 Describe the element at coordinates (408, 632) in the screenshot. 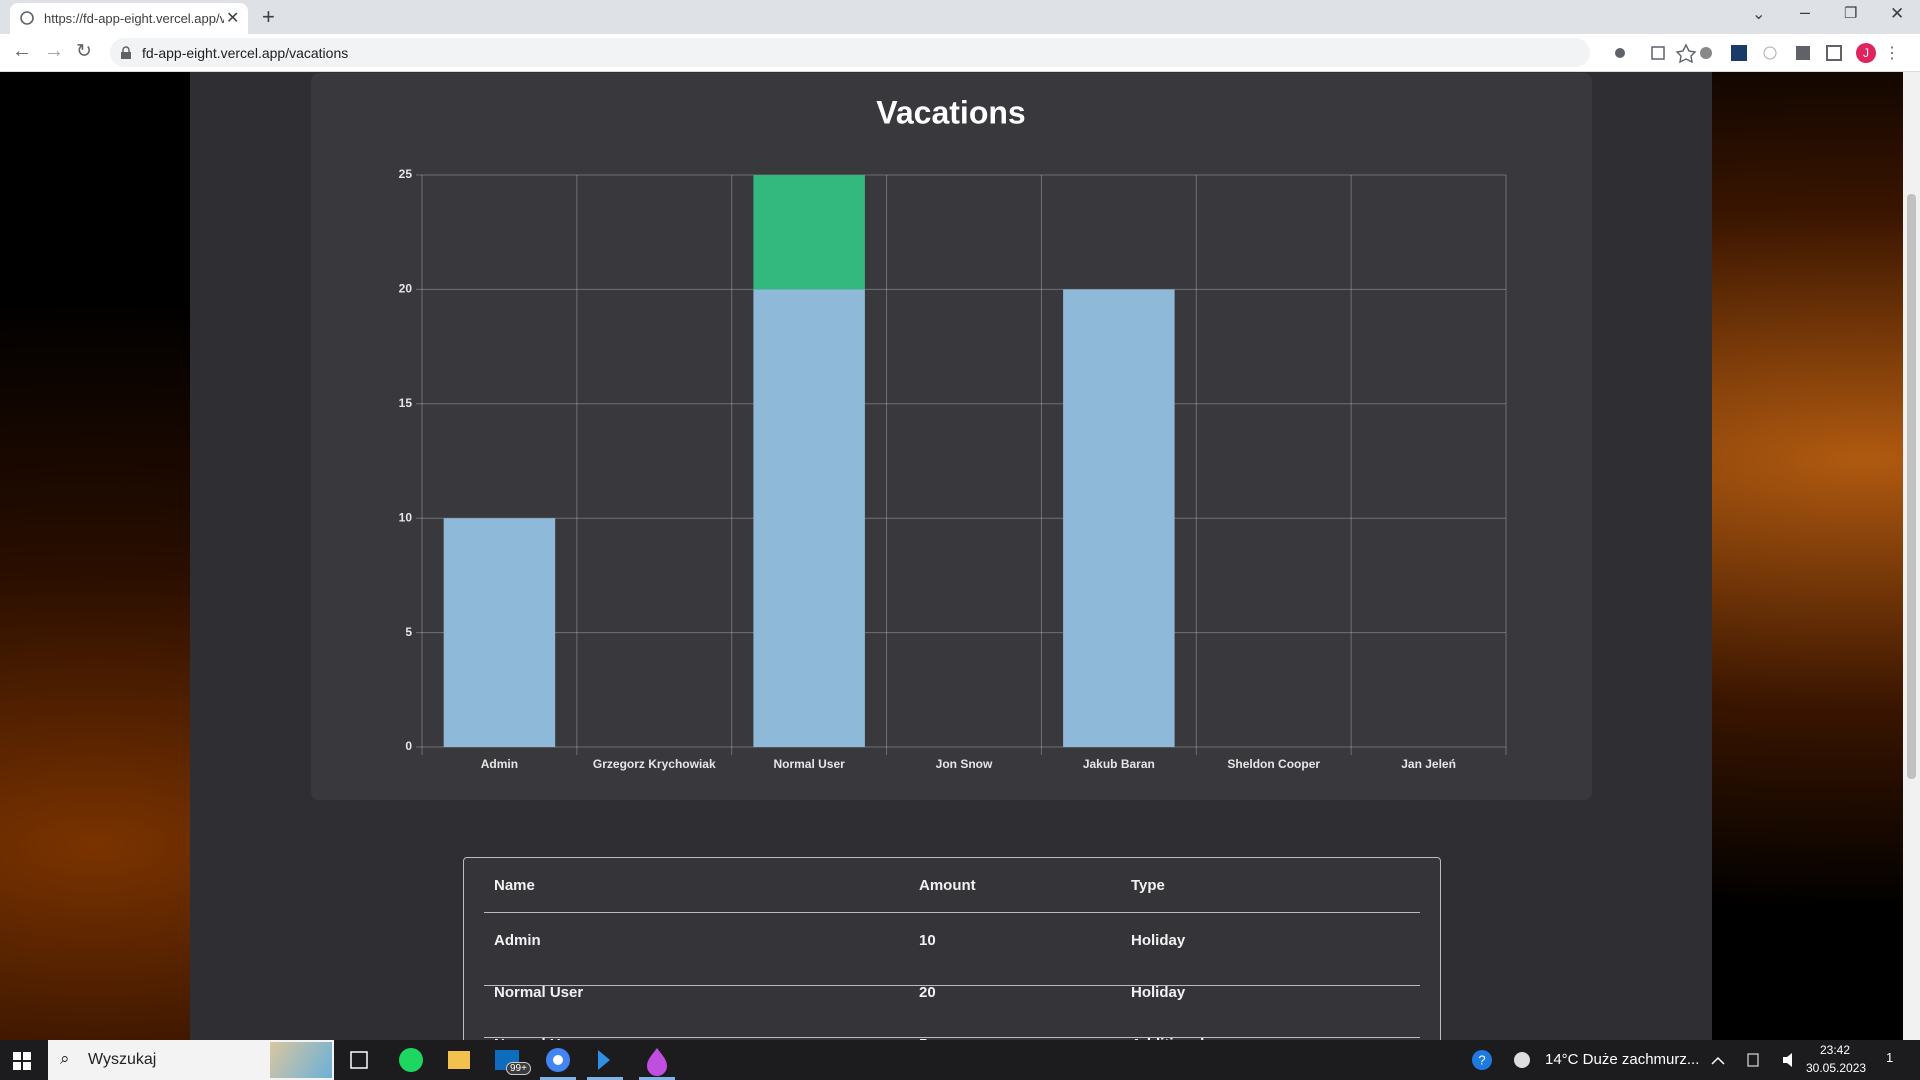

I see `y-tick-label: 5` at that location.